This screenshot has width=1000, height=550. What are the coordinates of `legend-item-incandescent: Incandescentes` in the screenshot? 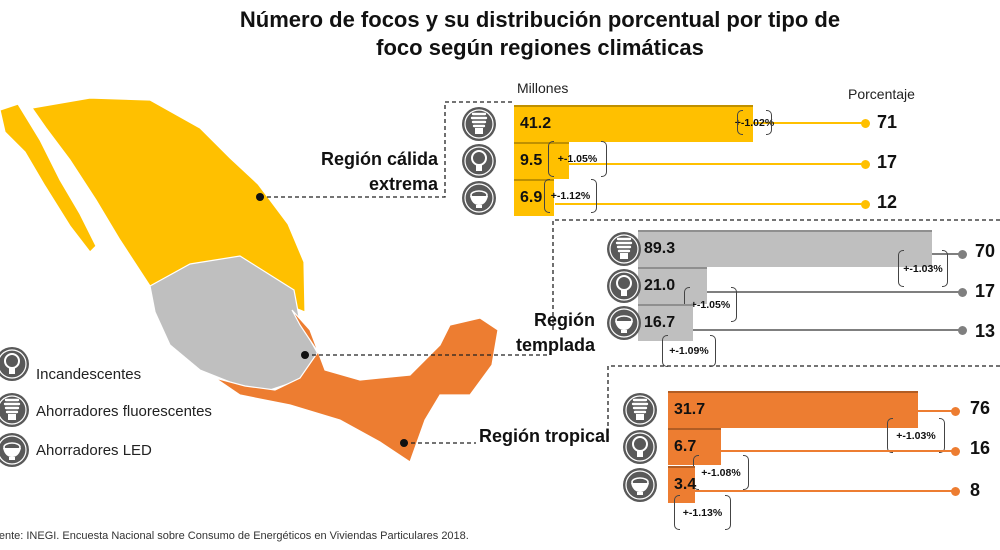 It's located at (89, 374).